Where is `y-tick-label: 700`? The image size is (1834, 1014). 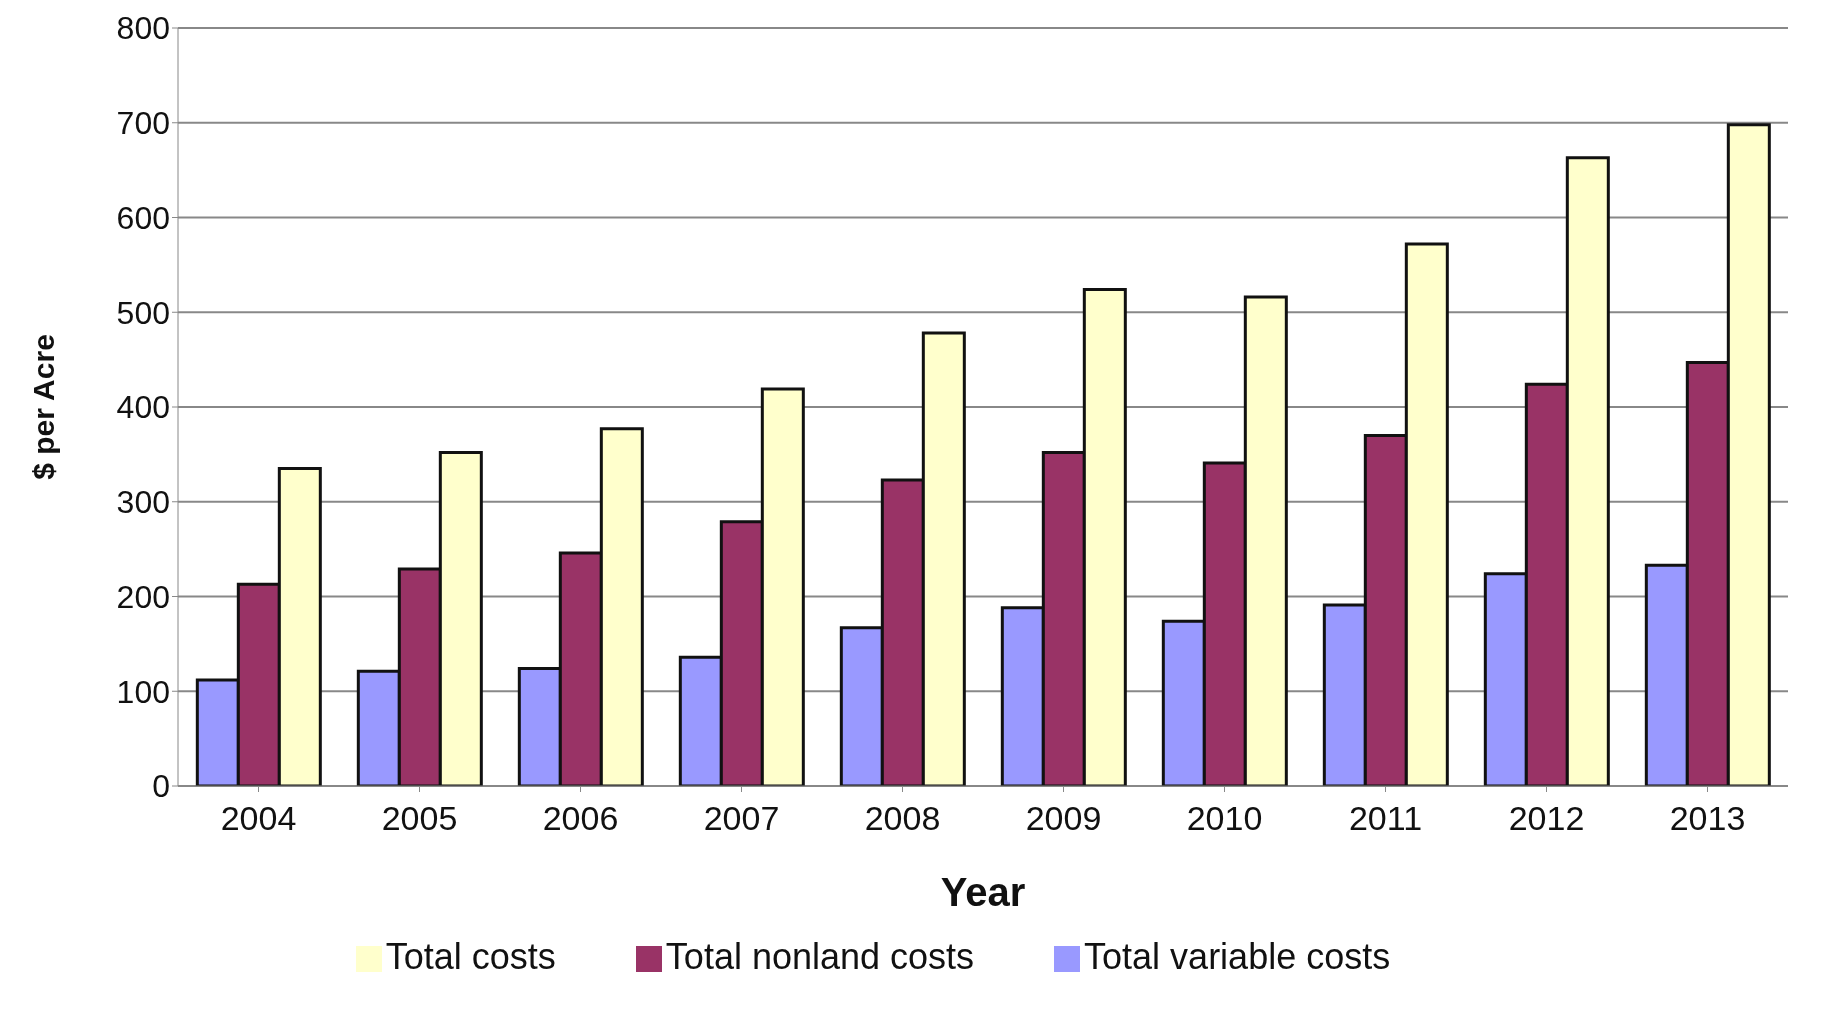 y-tick-label: 700 is located at coordinates (143, 123).